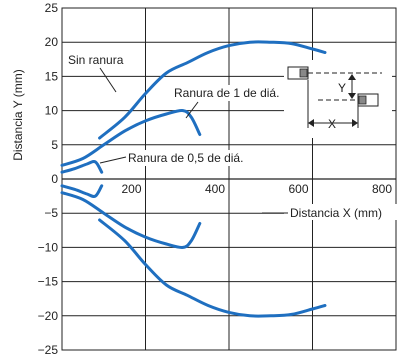 Image resolution: width=398 pixels, height=358 pixels. I want to click on x-dim-arrow-right, so click(355, 123).